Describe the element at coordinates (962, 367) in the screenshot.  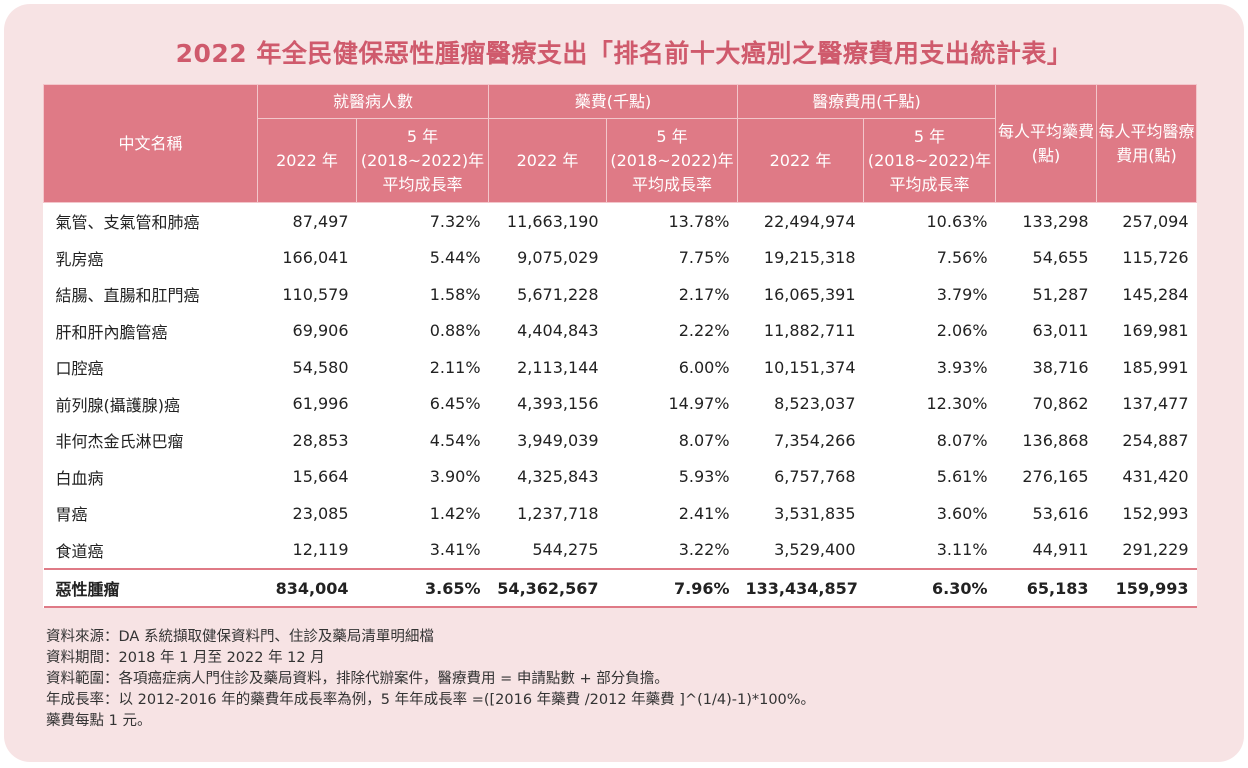
I see `cell-medical-growth: 3.93%` at that location.